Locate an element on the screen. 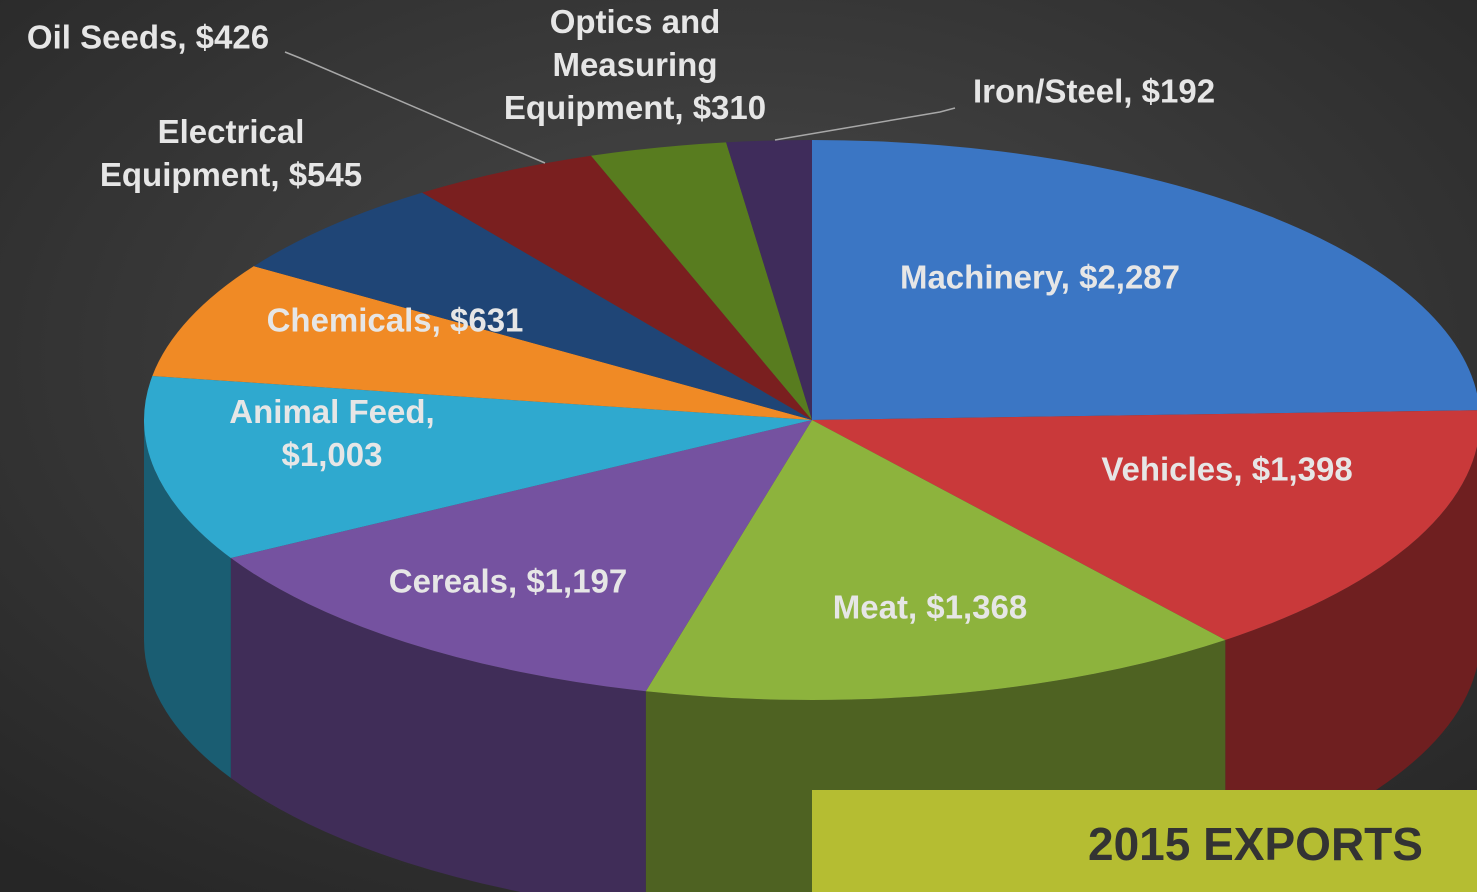 Image resolution: width=1477 pixels, height=892 pixels. label-line: $1,003 is located at coordinates (332, 454).